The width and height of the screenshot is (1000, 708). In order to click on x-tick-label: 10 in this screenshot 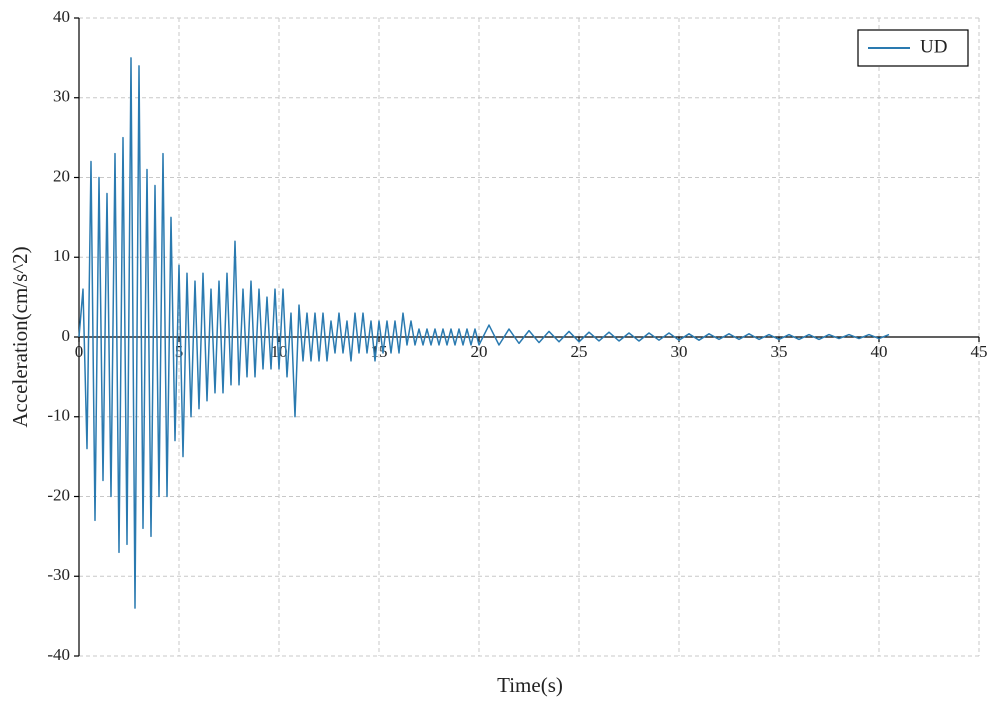, I will do `click(279, 351)`.